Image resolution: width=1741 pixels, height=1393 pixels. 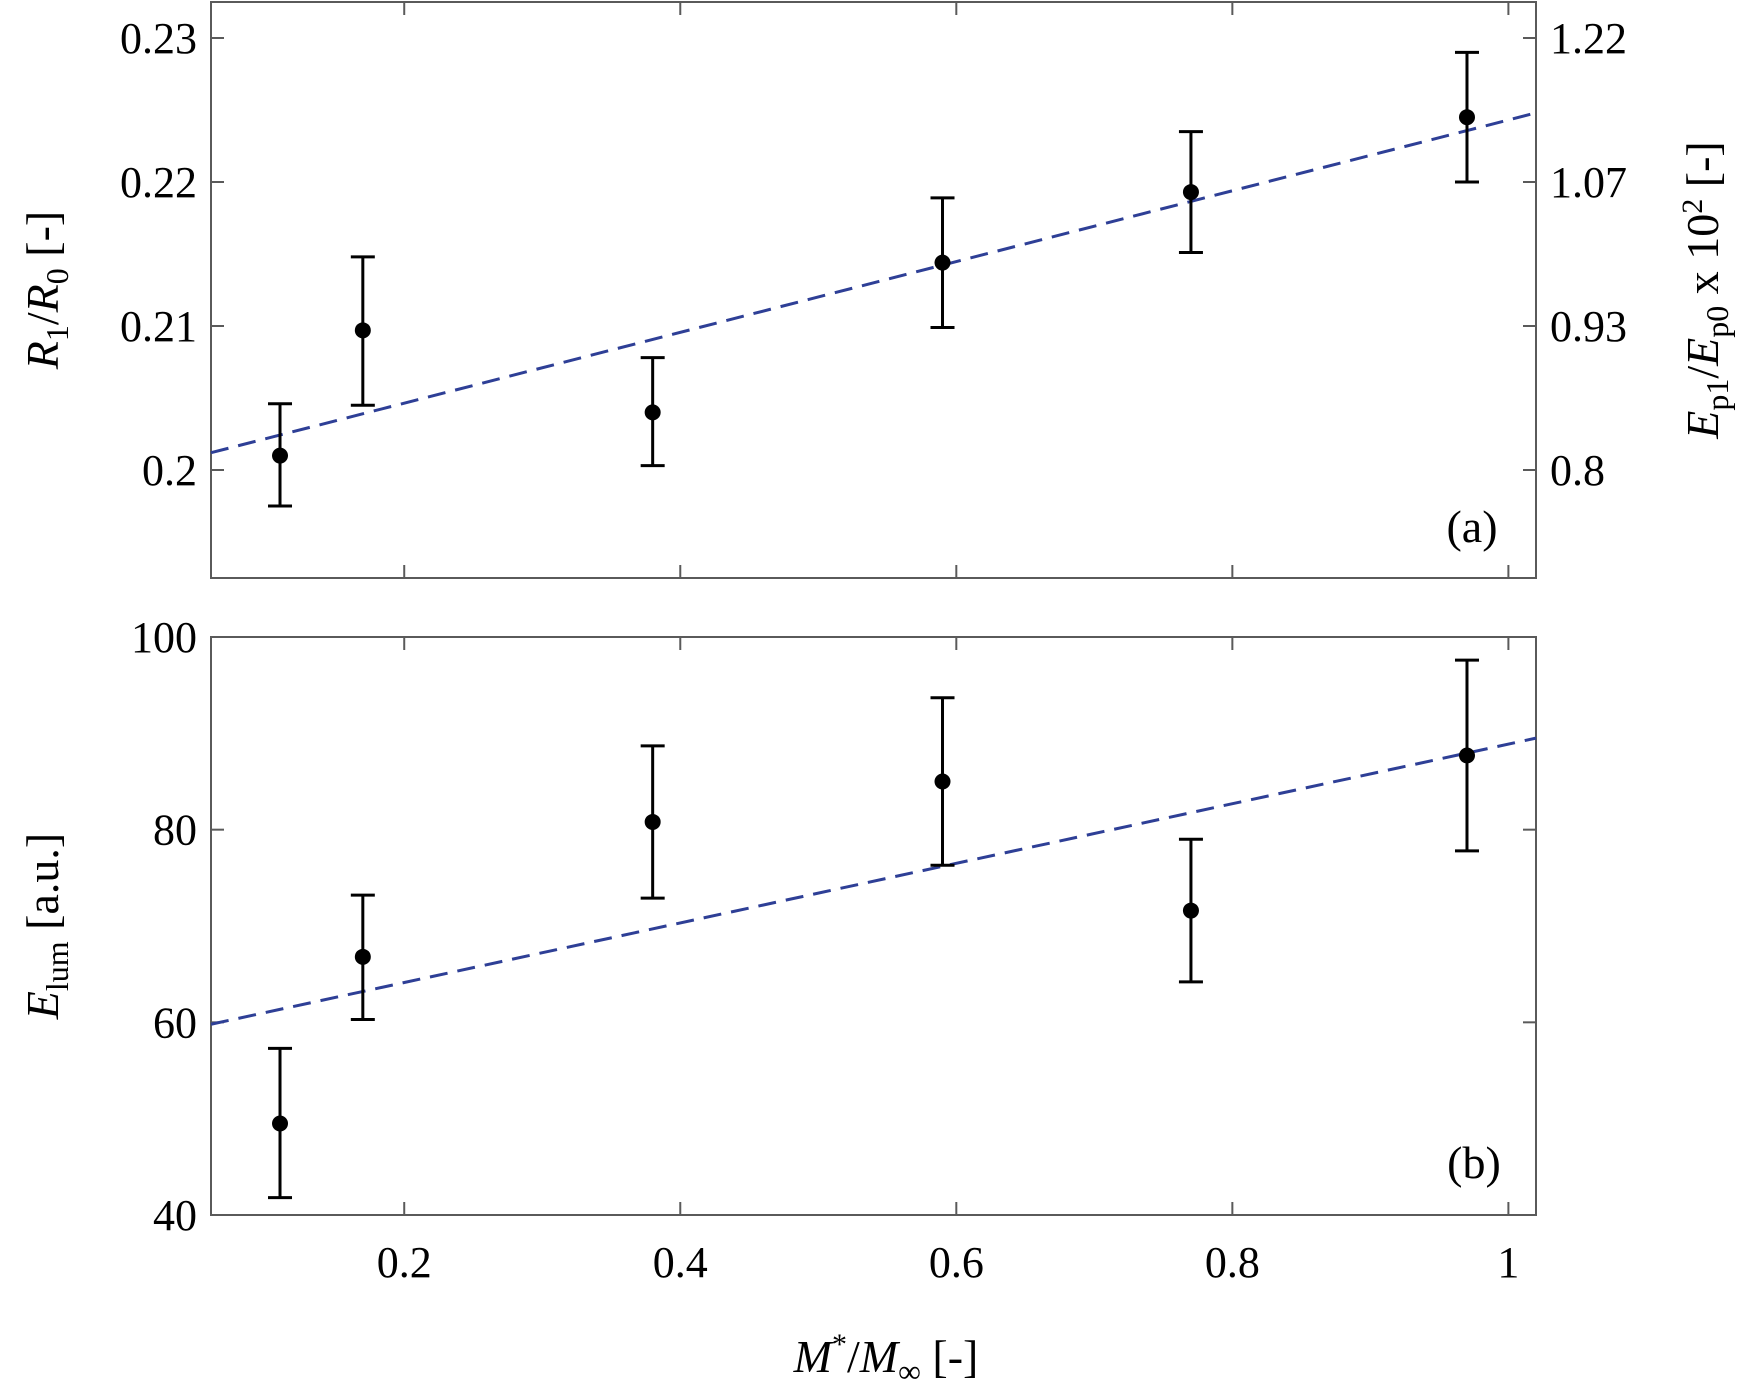 What do you see at coordinates (1232, 1262) in the screenshot?
I see `x-tick-label: 0.8` at bounding box center [1232, 1262].